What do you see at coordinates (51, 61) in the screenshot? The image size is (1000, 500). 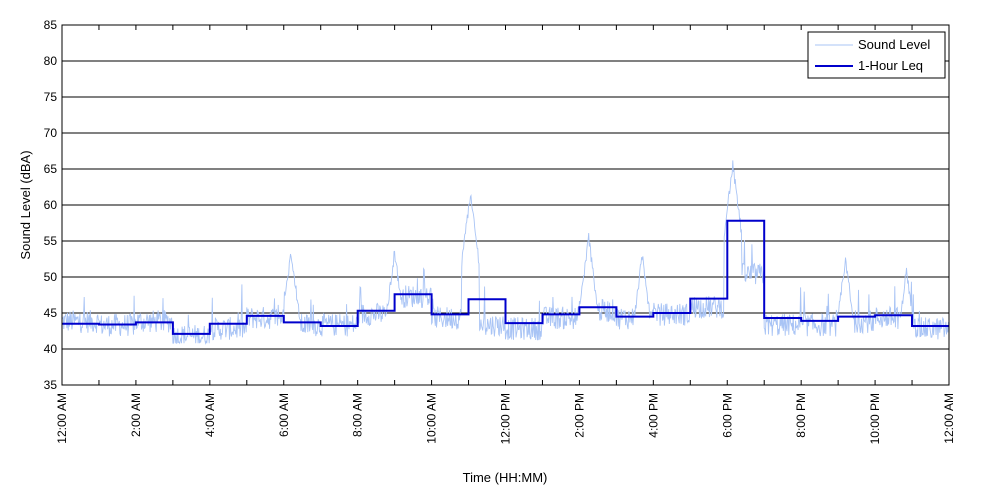 I see `y-tick-label: 80` at bounding box center [51, 61].